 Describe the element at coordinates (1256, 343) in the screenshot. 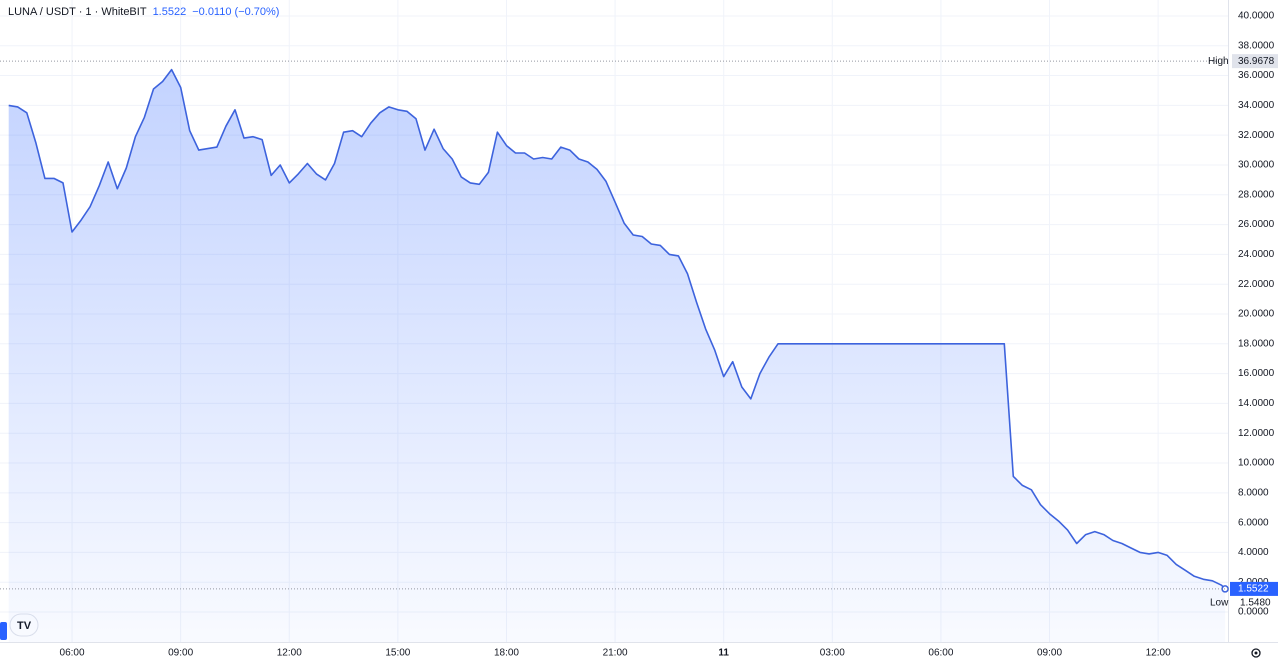

I see `y-tick-label: 18.0000` at that location.